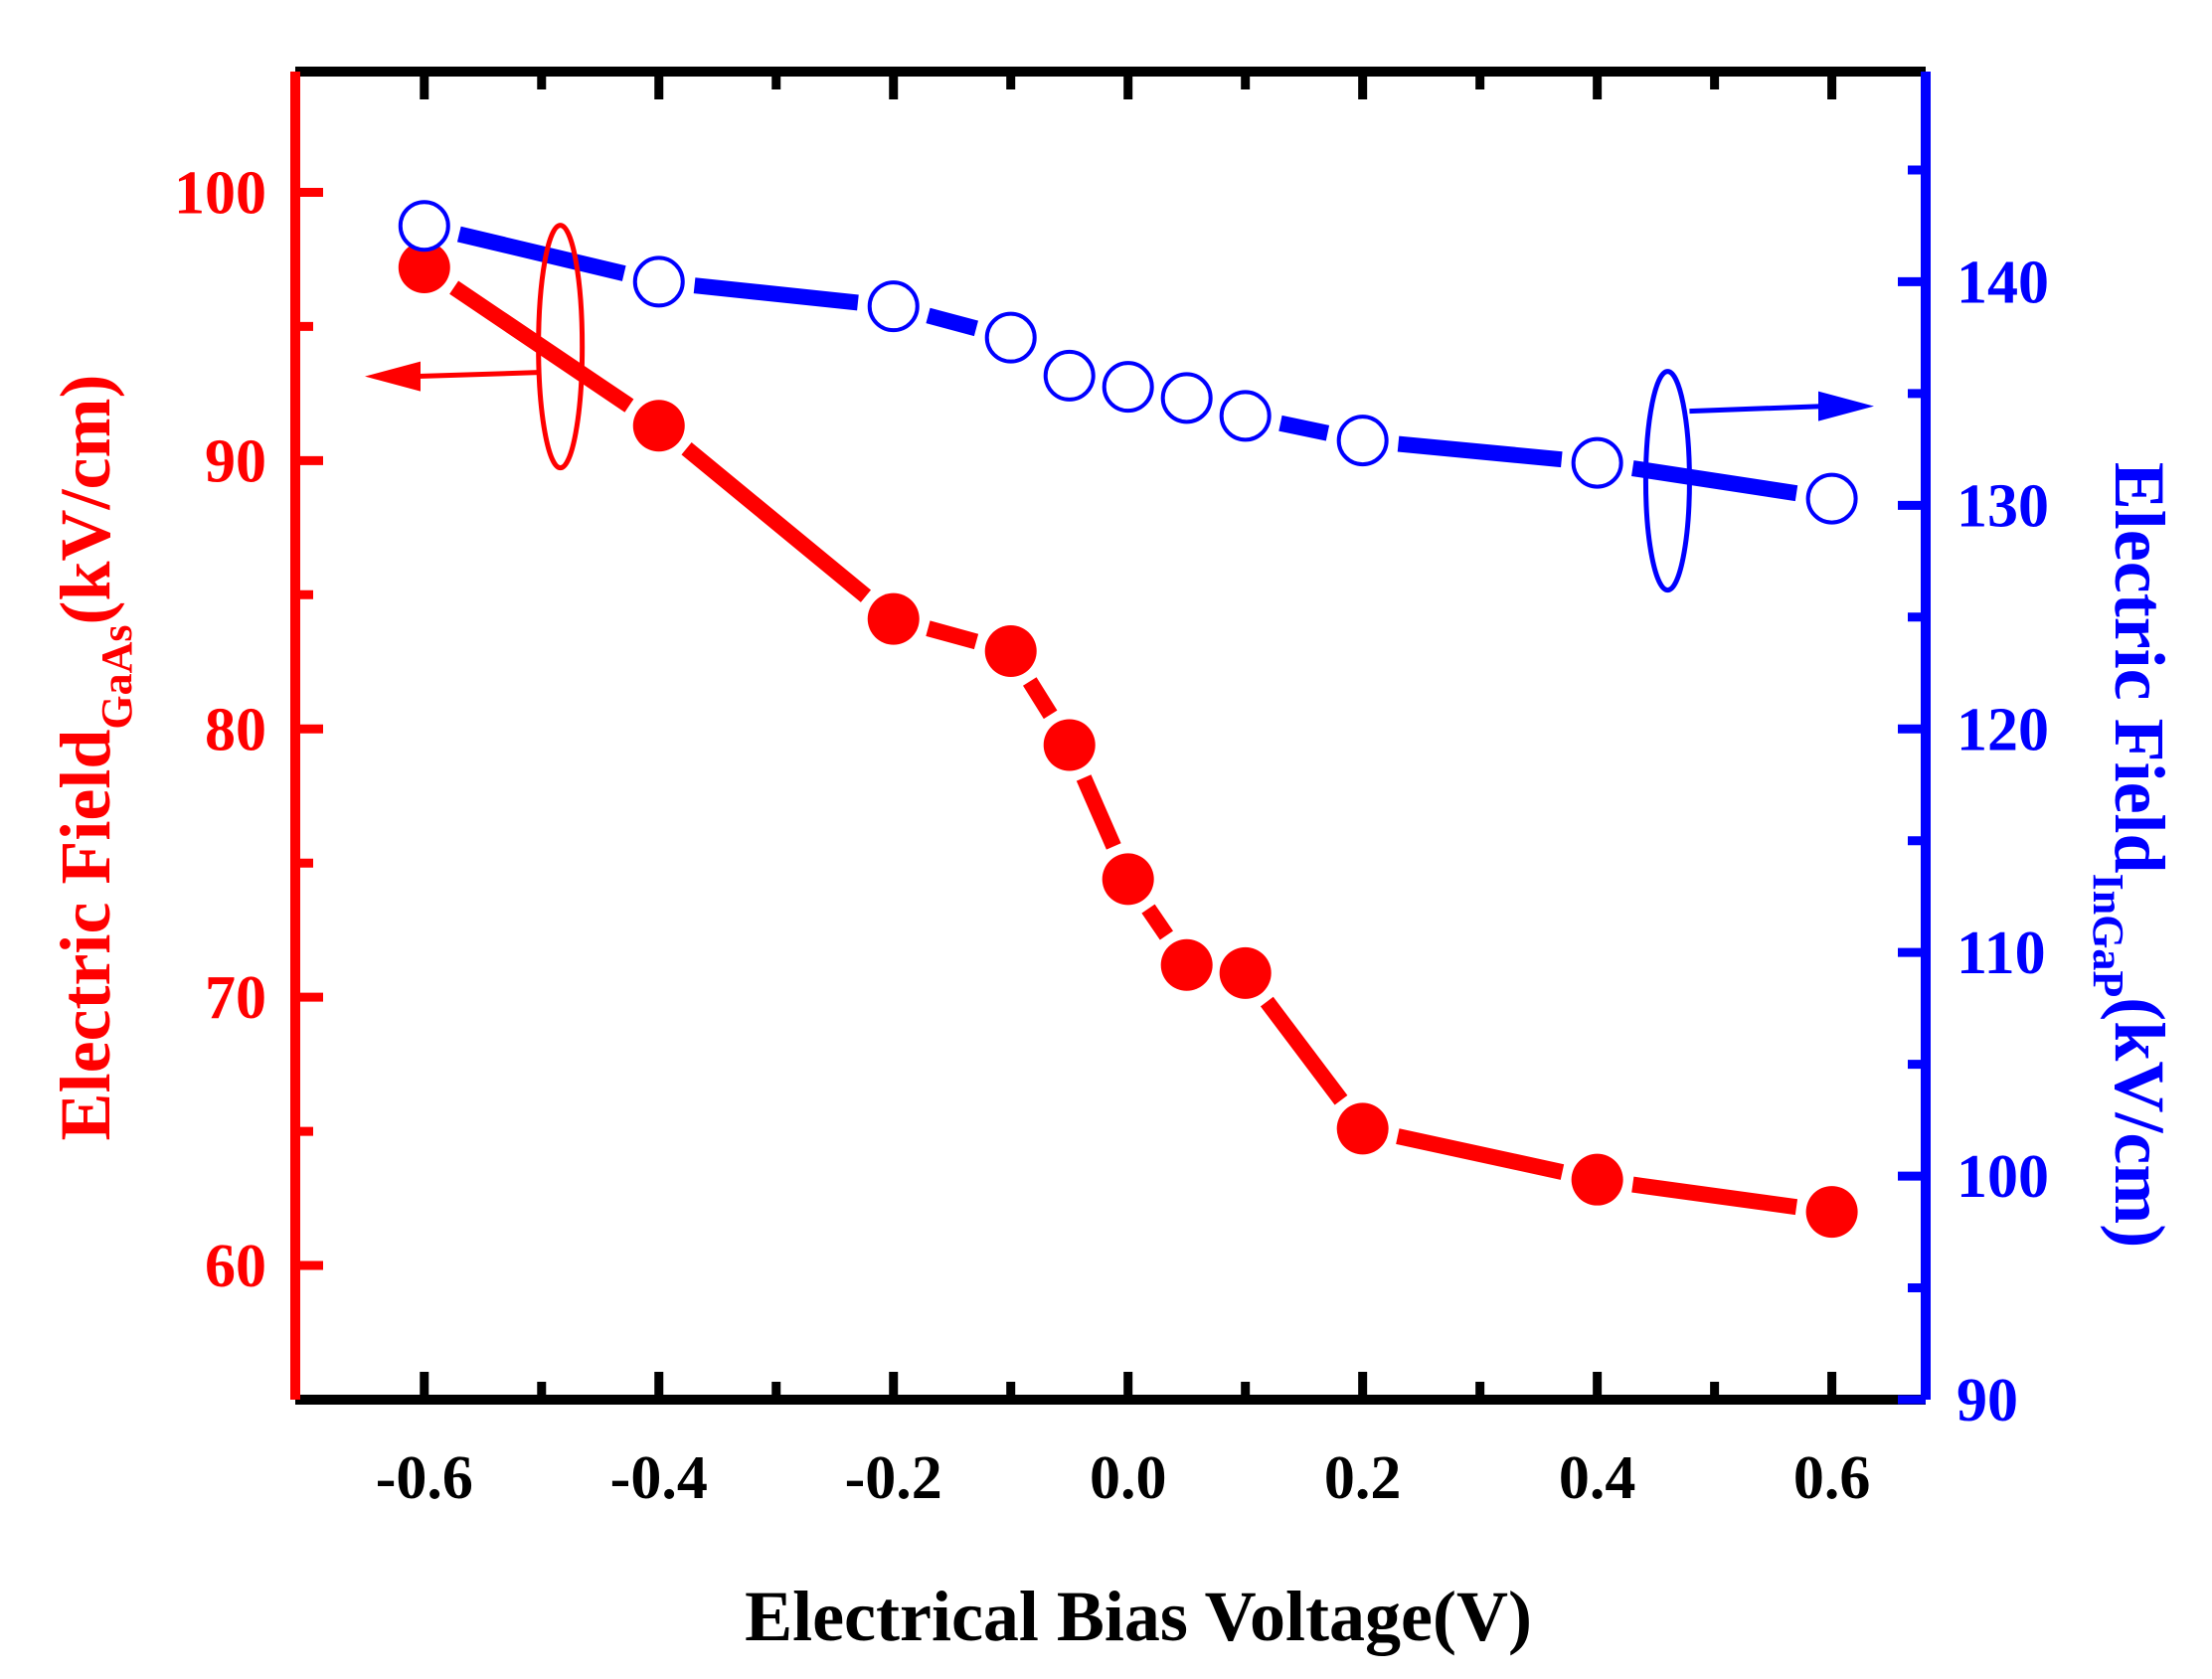 This screenshot has width=2212, height=1679. Describe the element at coordinates (2003, 282) in the screenshot. I see `y-right-tick-label: 140` at that location.